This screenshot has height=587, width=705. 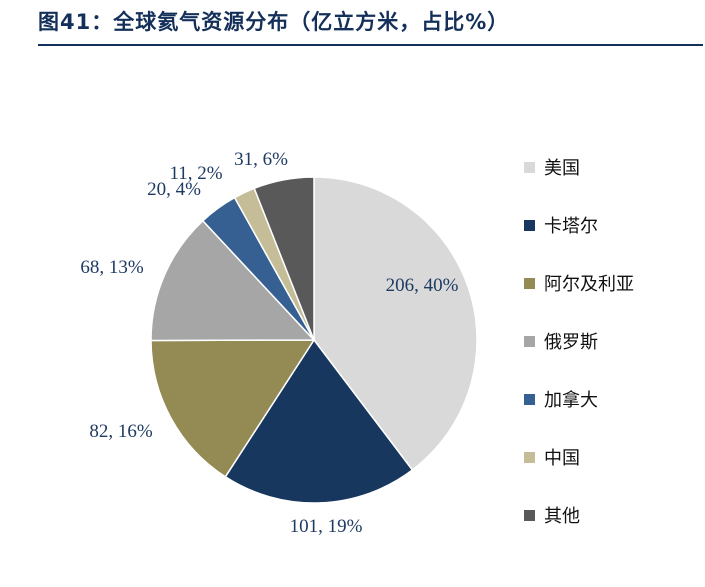 I want to click on data-label-0: 206, 40%, so click(x=422, y=285).